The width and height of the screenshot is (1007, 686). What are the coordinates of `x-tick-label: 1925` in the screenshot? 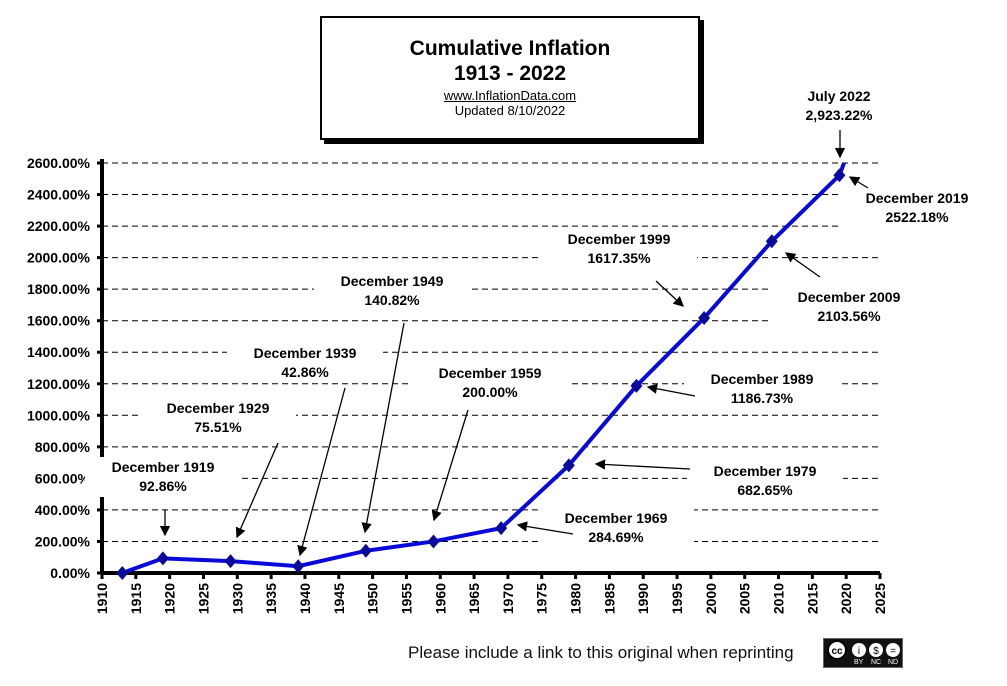 It's located at (203, 598).